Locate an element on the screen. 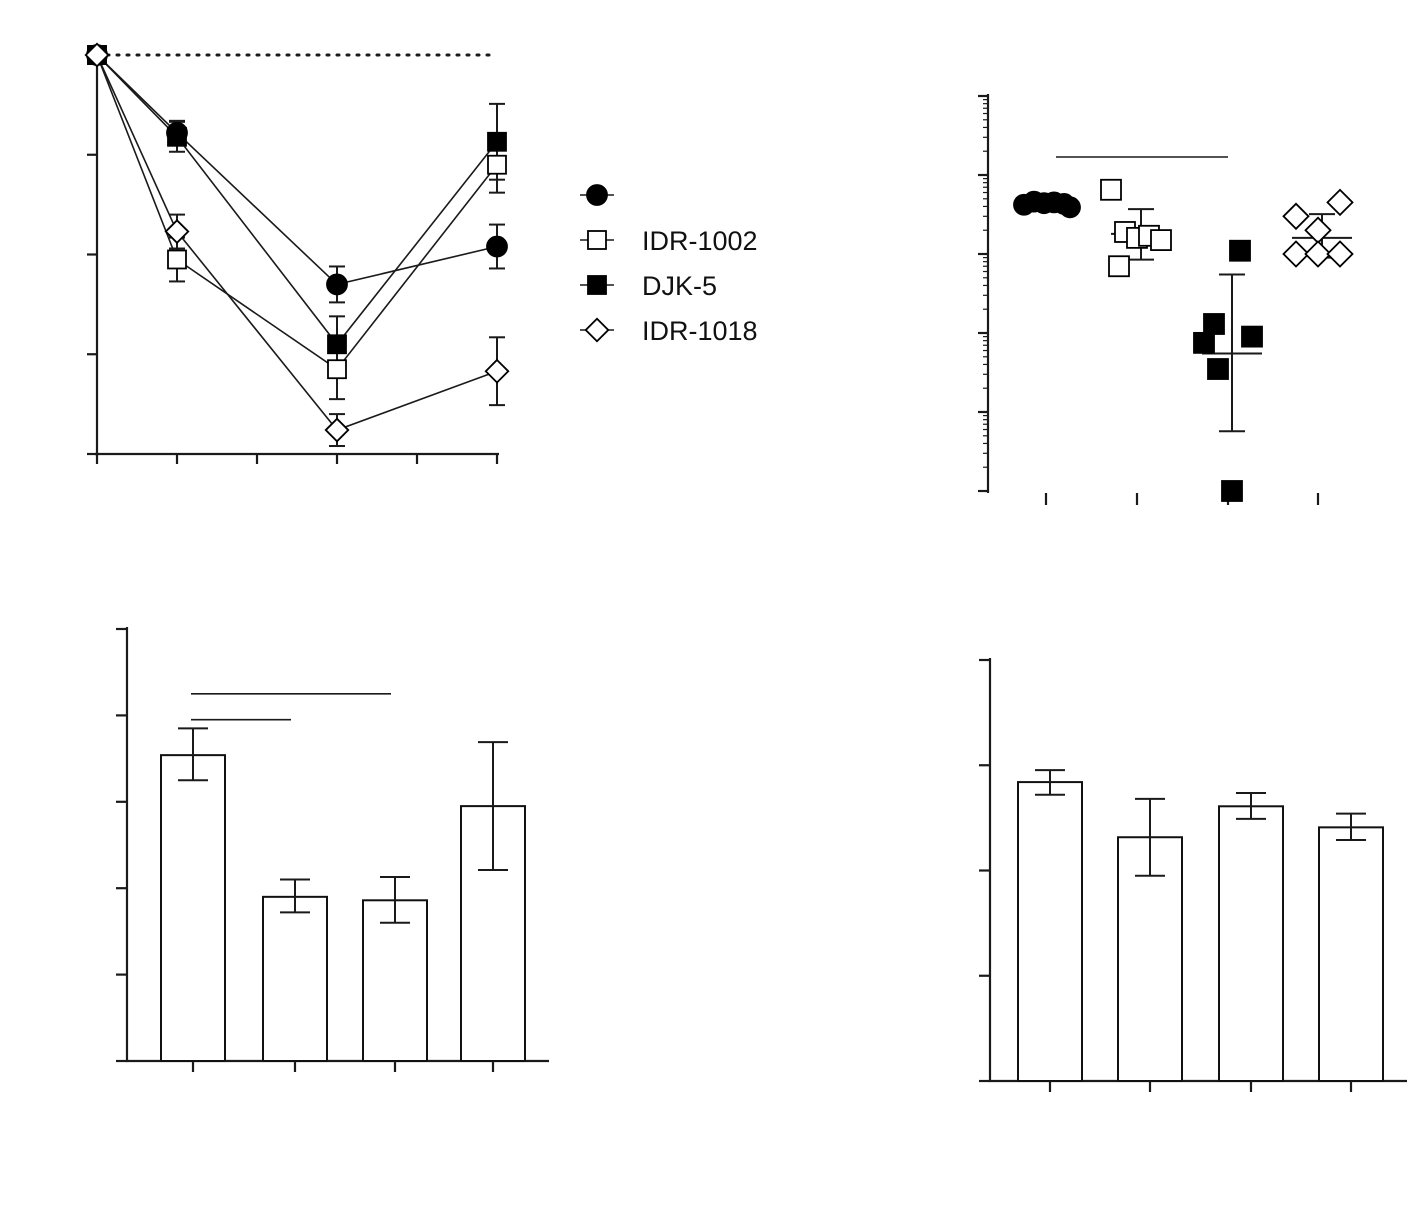 The height and width of the screenshot is (1225, 1418). legend-label: IDR-1018 is located at coordinates (700, 331).